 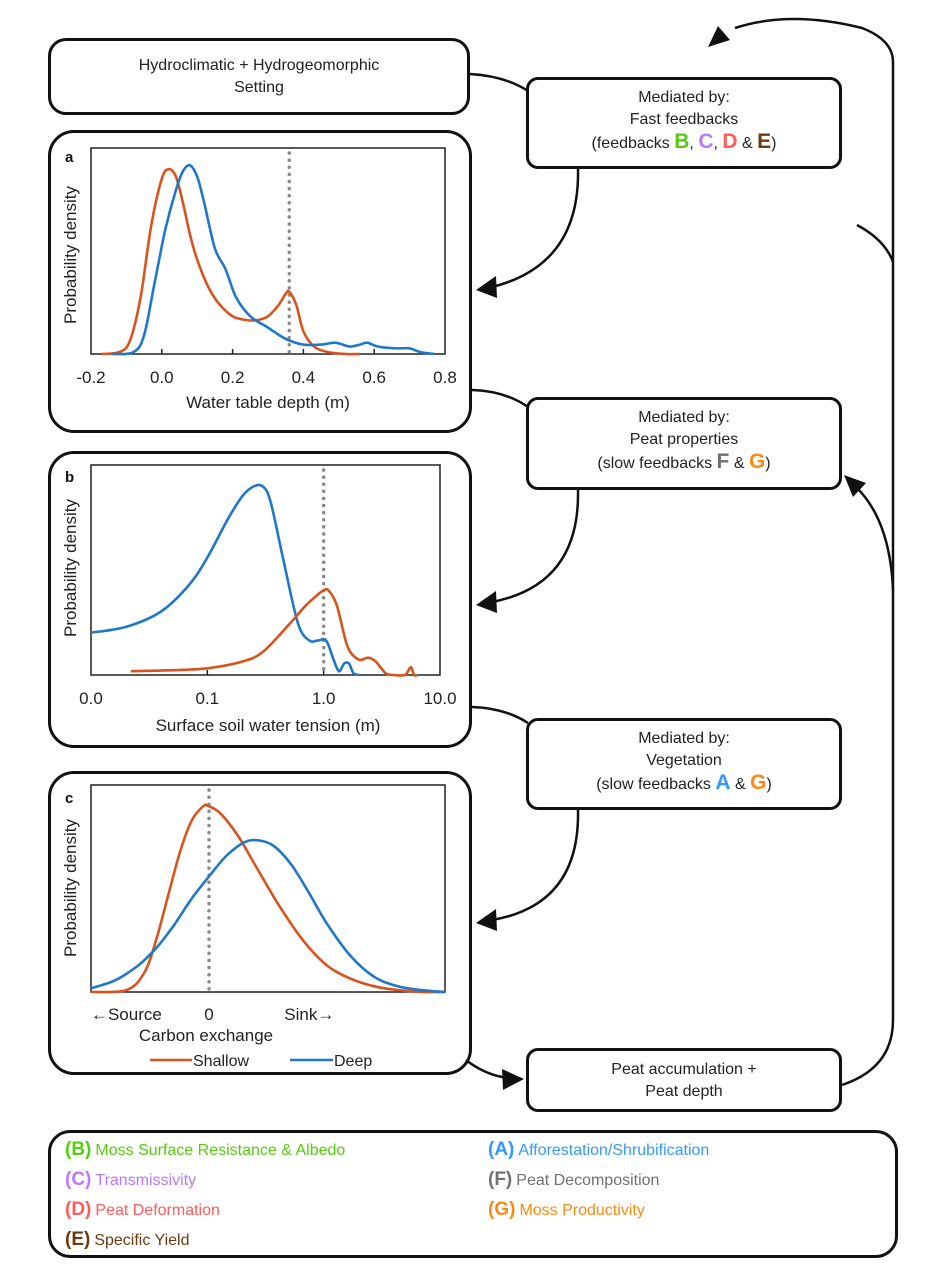 I want to click on panel-letter-c: c, so click(x=69, y=798).